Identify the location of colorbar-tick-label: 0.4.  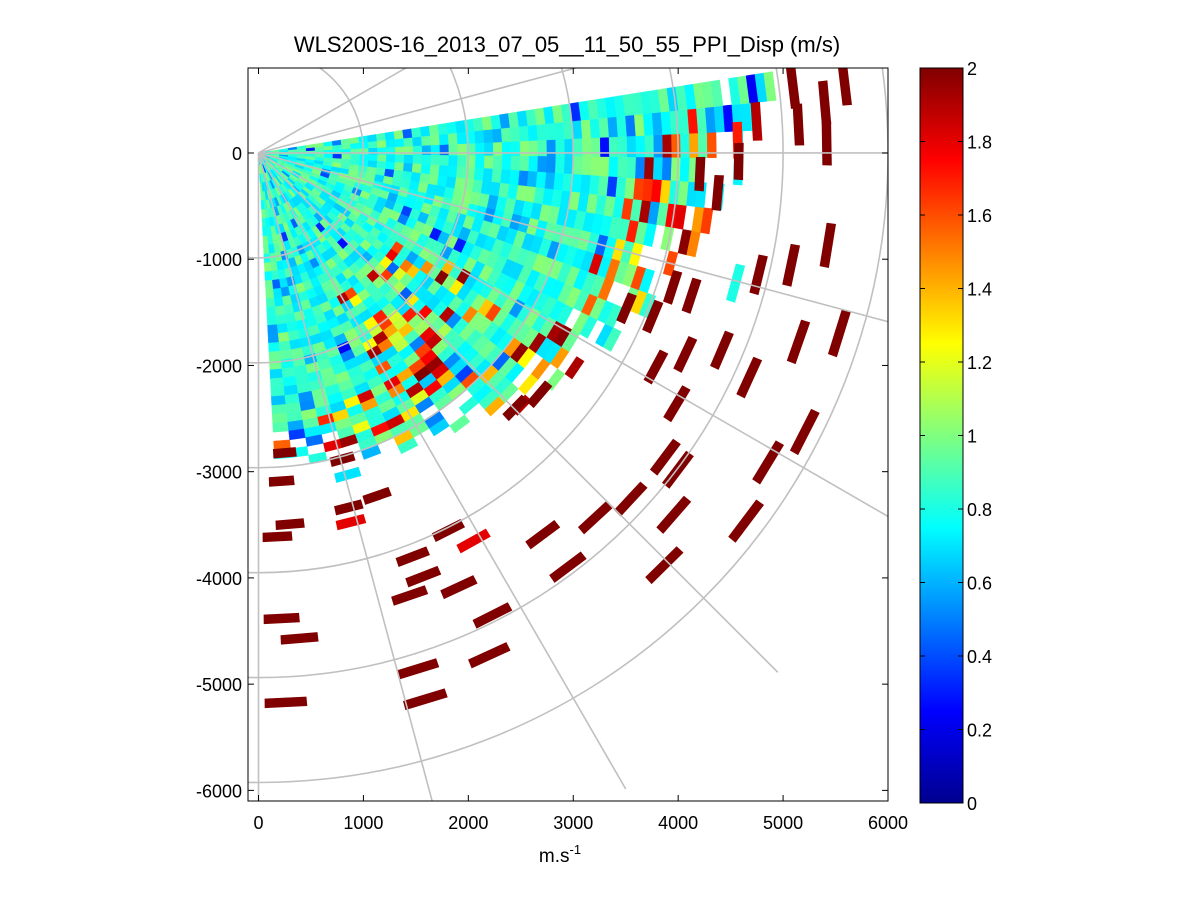
(979, 657).